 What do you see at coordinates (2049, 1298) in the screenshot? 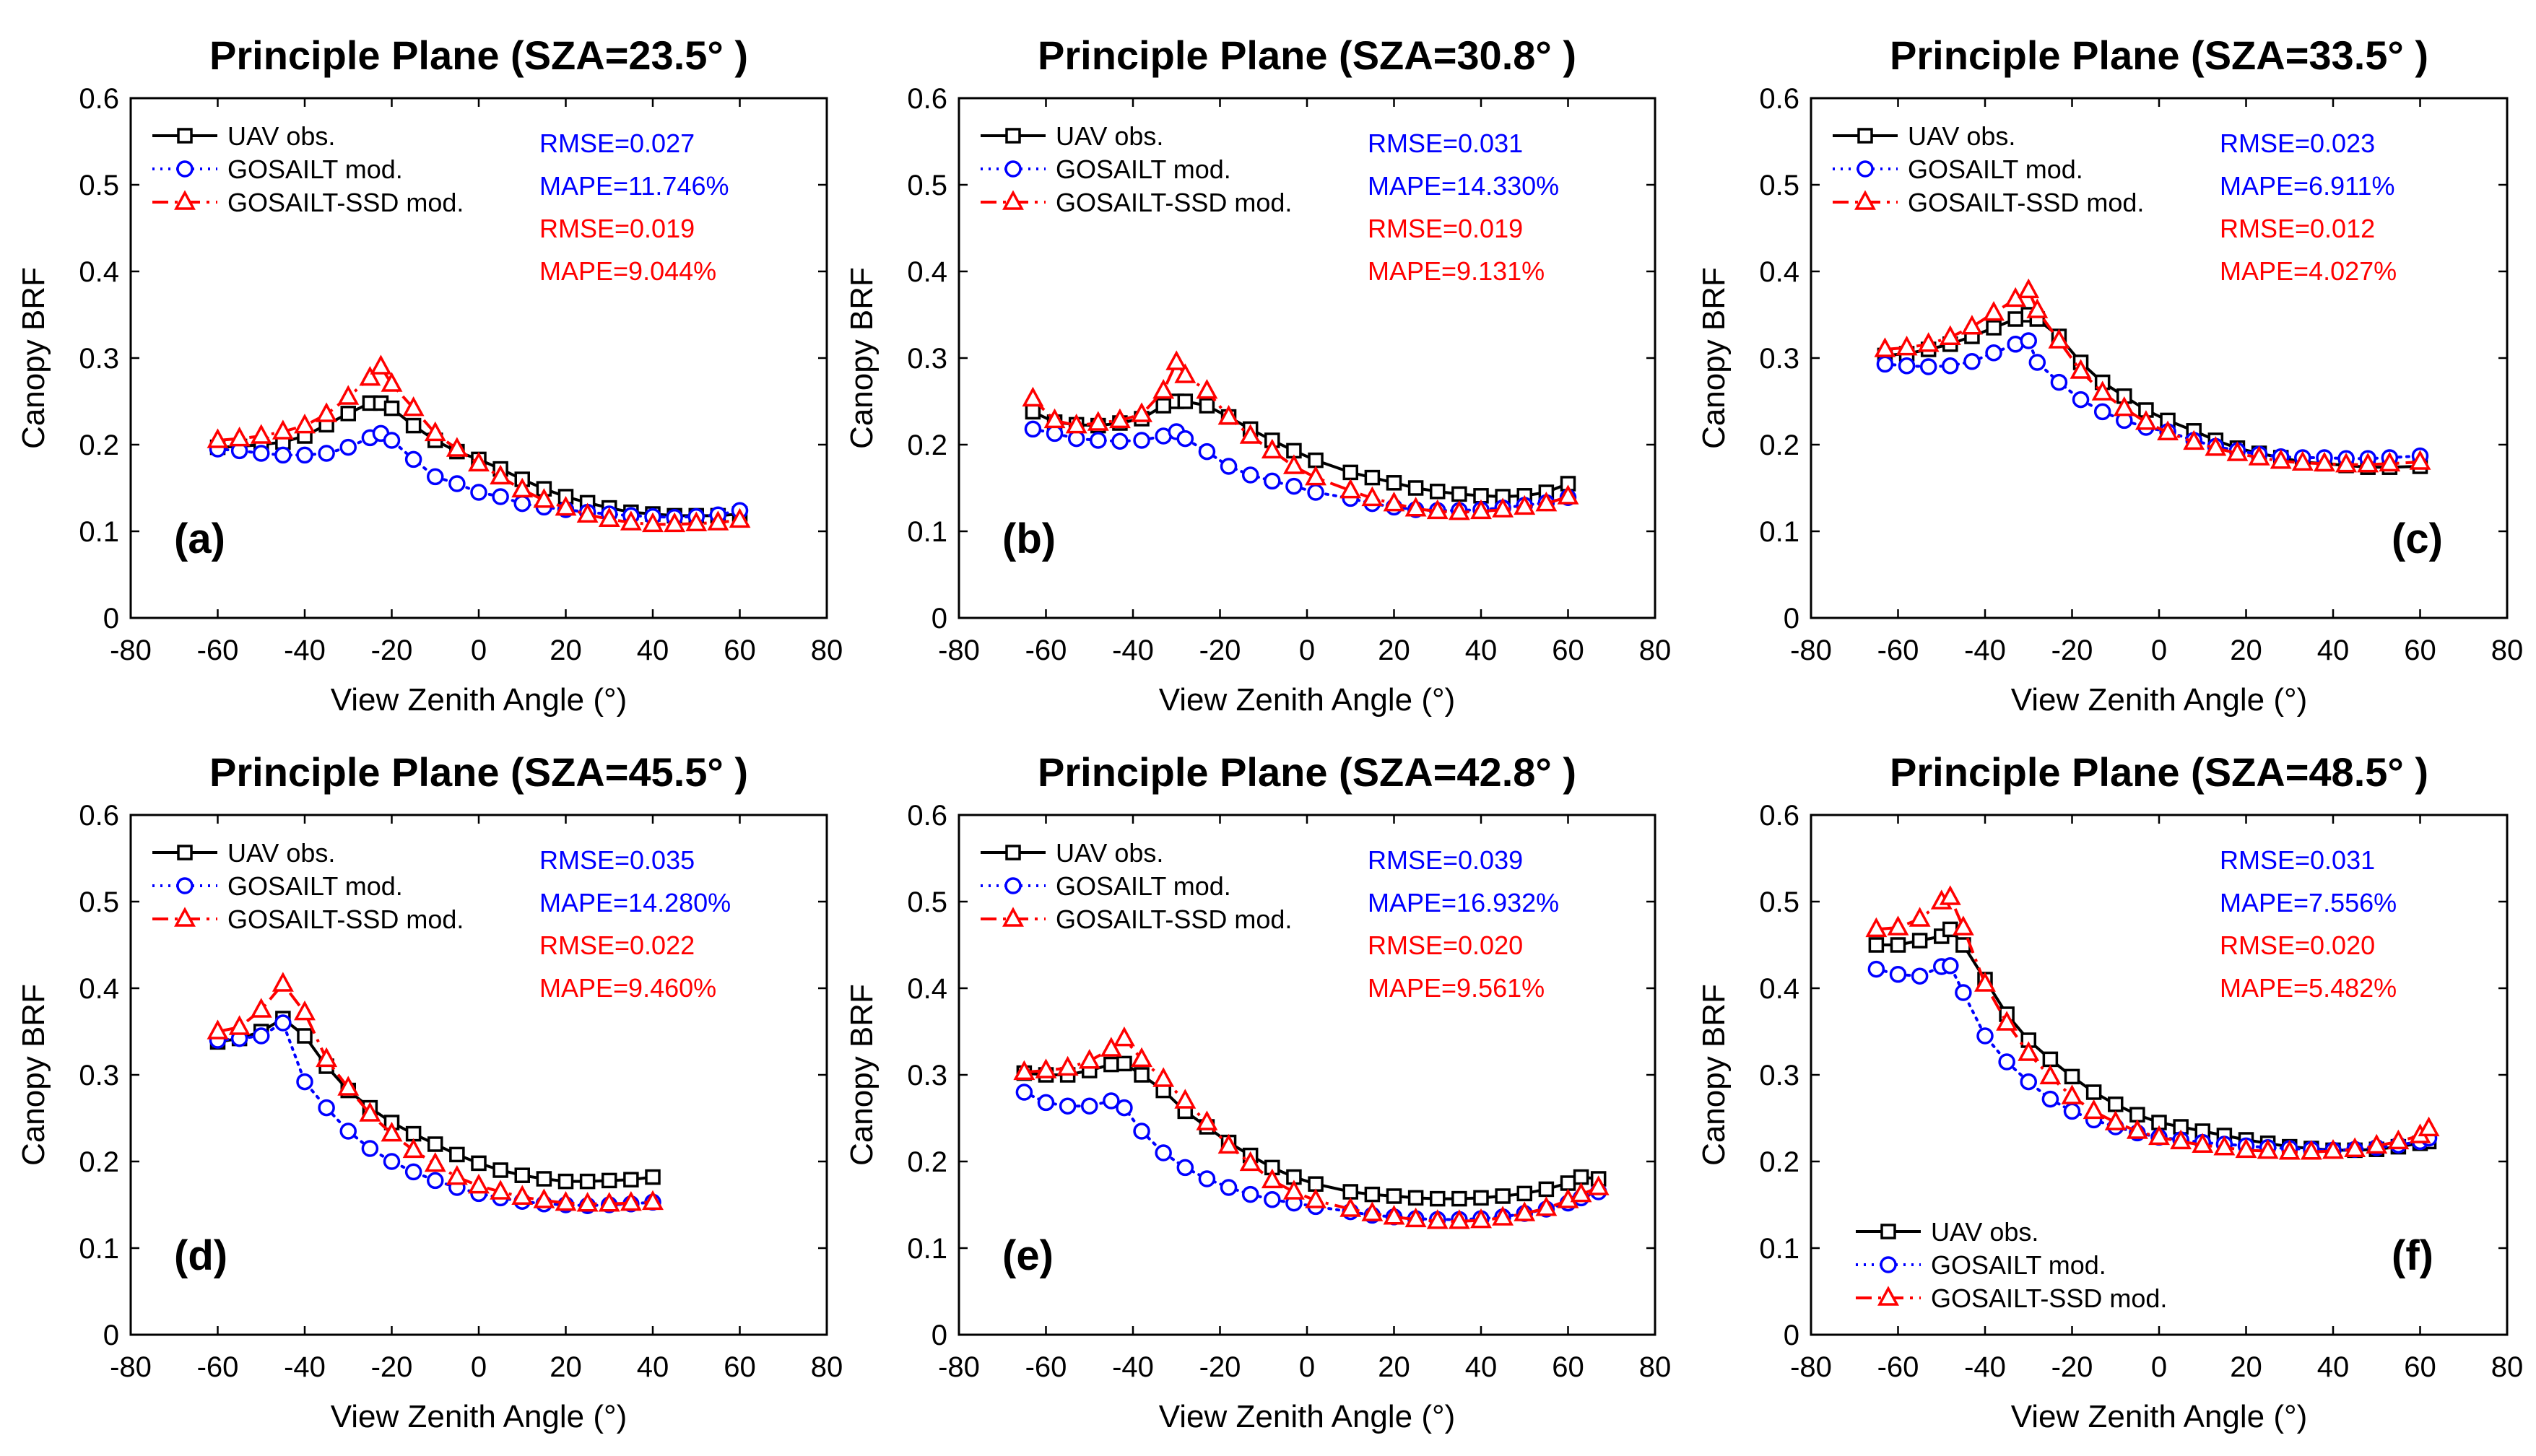
I see `legend-label: GOSAILT-SSD mod.` at bounding box center [2049, 1298].